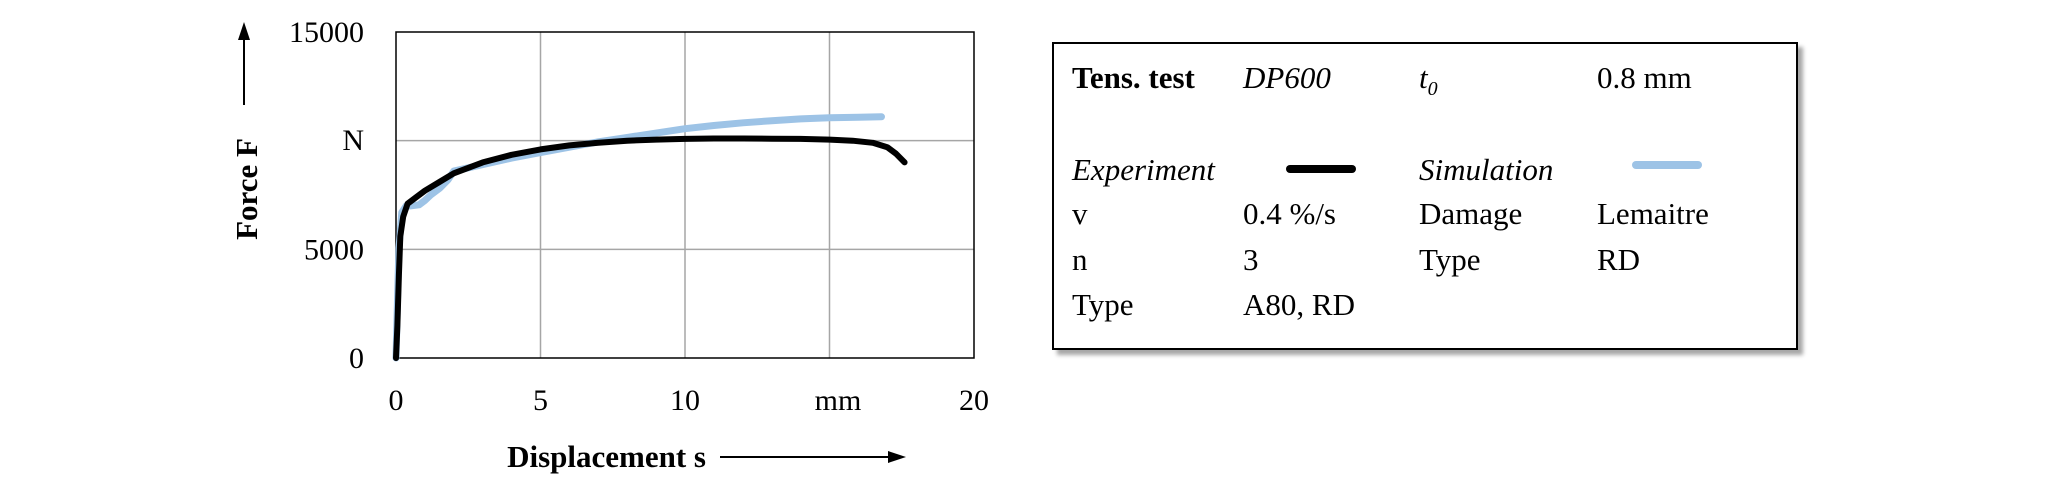 The height and width of the screenshot is (483, 2062). What do you see at coordinates (1619, 259) in the screenshot?
I see `sim-type-value: RD` at bounding box center [1619, 259].